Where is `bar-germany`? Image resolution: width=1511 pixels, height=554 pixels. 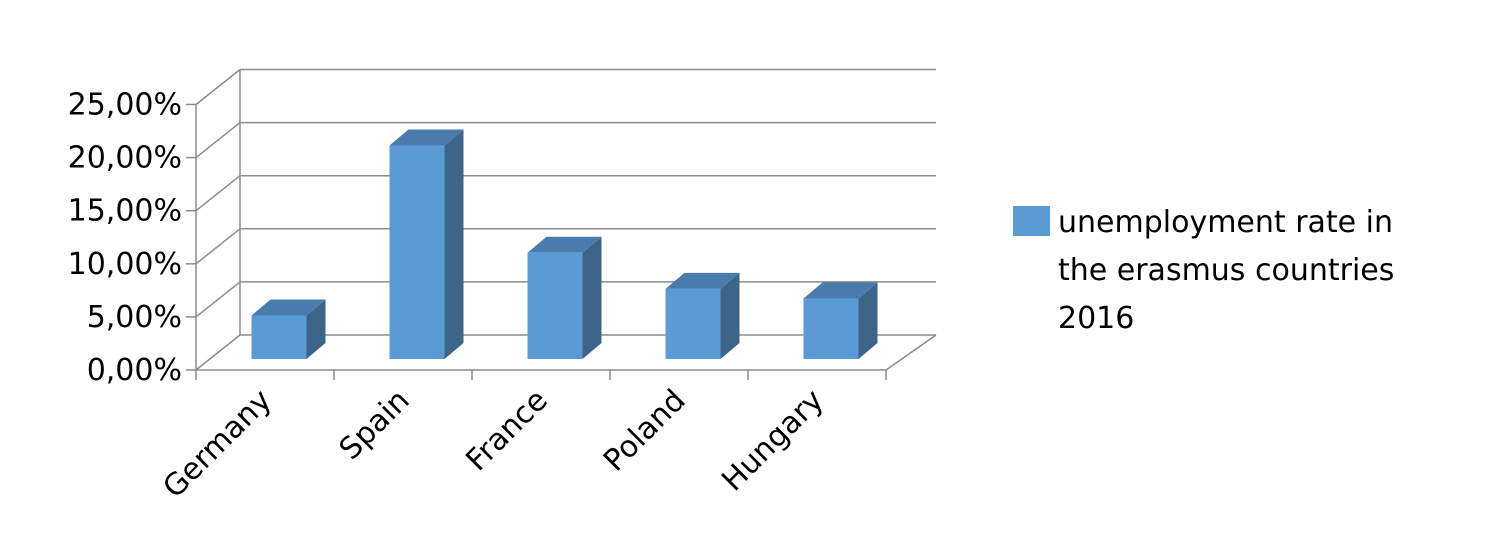 bar-germany is located at coordinates (288, 329).